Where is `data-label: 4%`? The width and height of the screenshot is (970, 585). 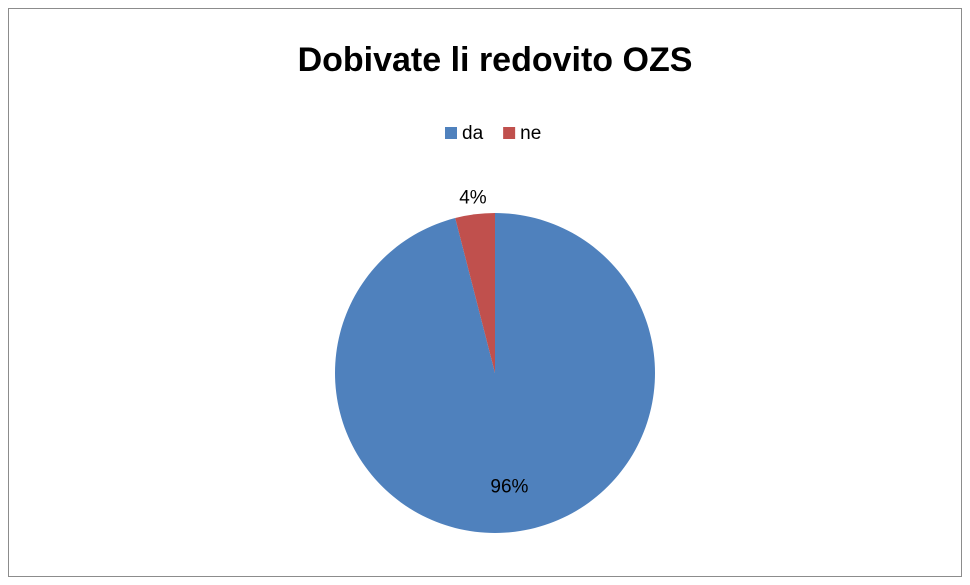 data-label: 4% is located at coordinates (473, 197).